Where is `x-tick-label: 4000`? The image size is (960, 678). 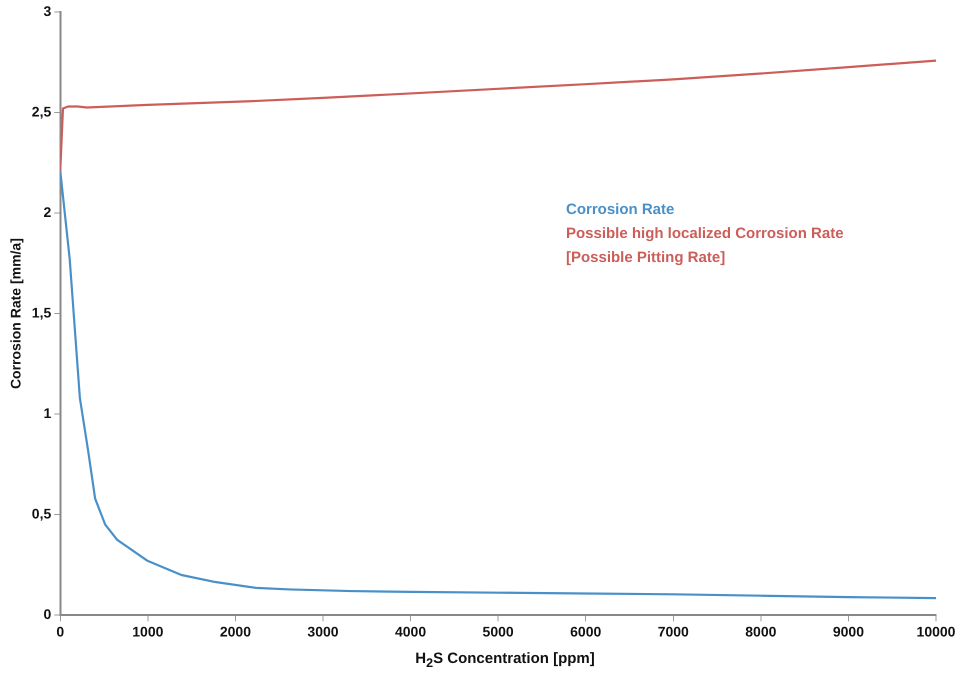 x-tick-label: 4000 is located at coordinates (410, 631).